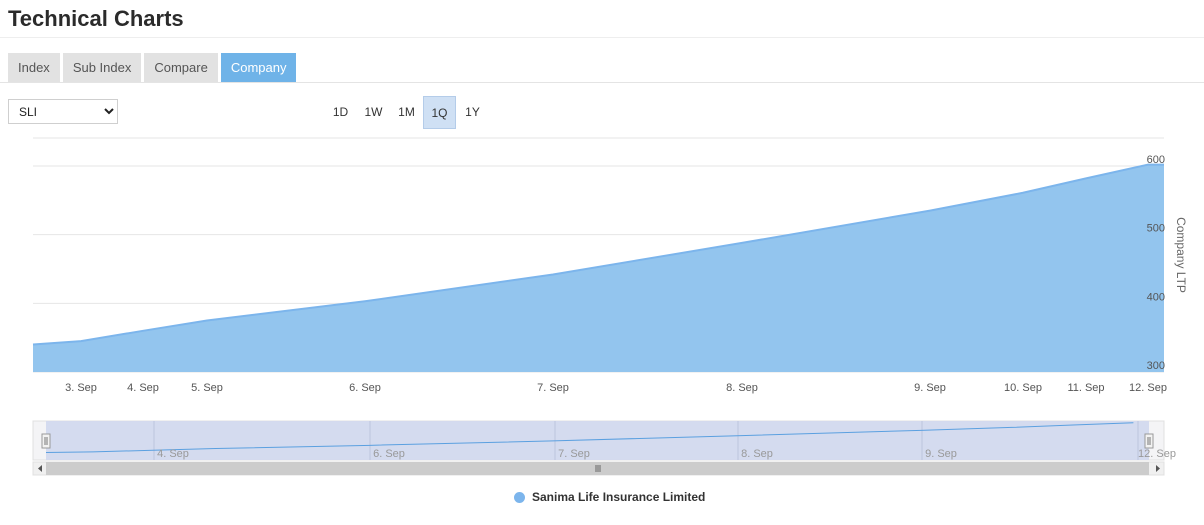 This screenshot has height=525, width=1204. What do you see at coordinates (930, 388) in the screenshot?
I see `x-tick-label: 9. Sep` at bounding box center [930, 388].